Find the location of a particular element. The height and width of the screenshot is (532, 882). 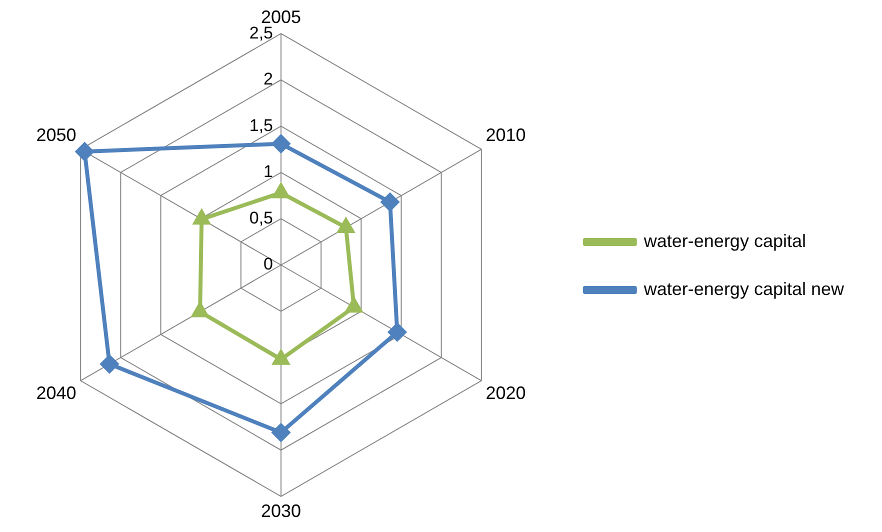

y-tick-label: 1,5 is located at coordinates (261, 125).